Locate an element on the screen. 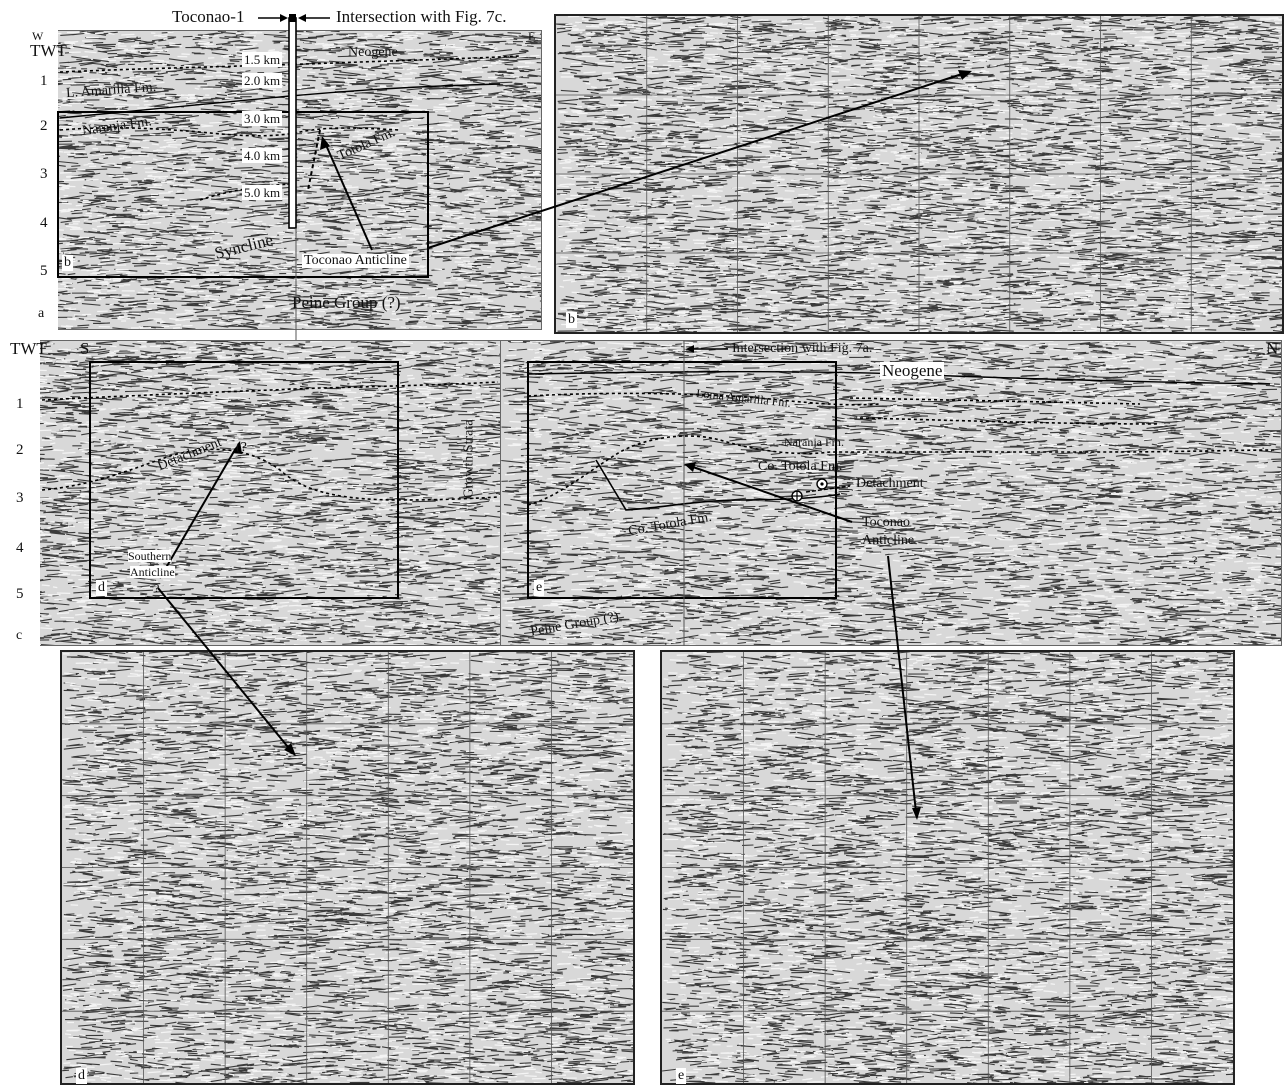 Image resolution: width=1287 pixels, height=1087 pixels. depth-mark: 2.0 km is located at coordinates (262, 80).